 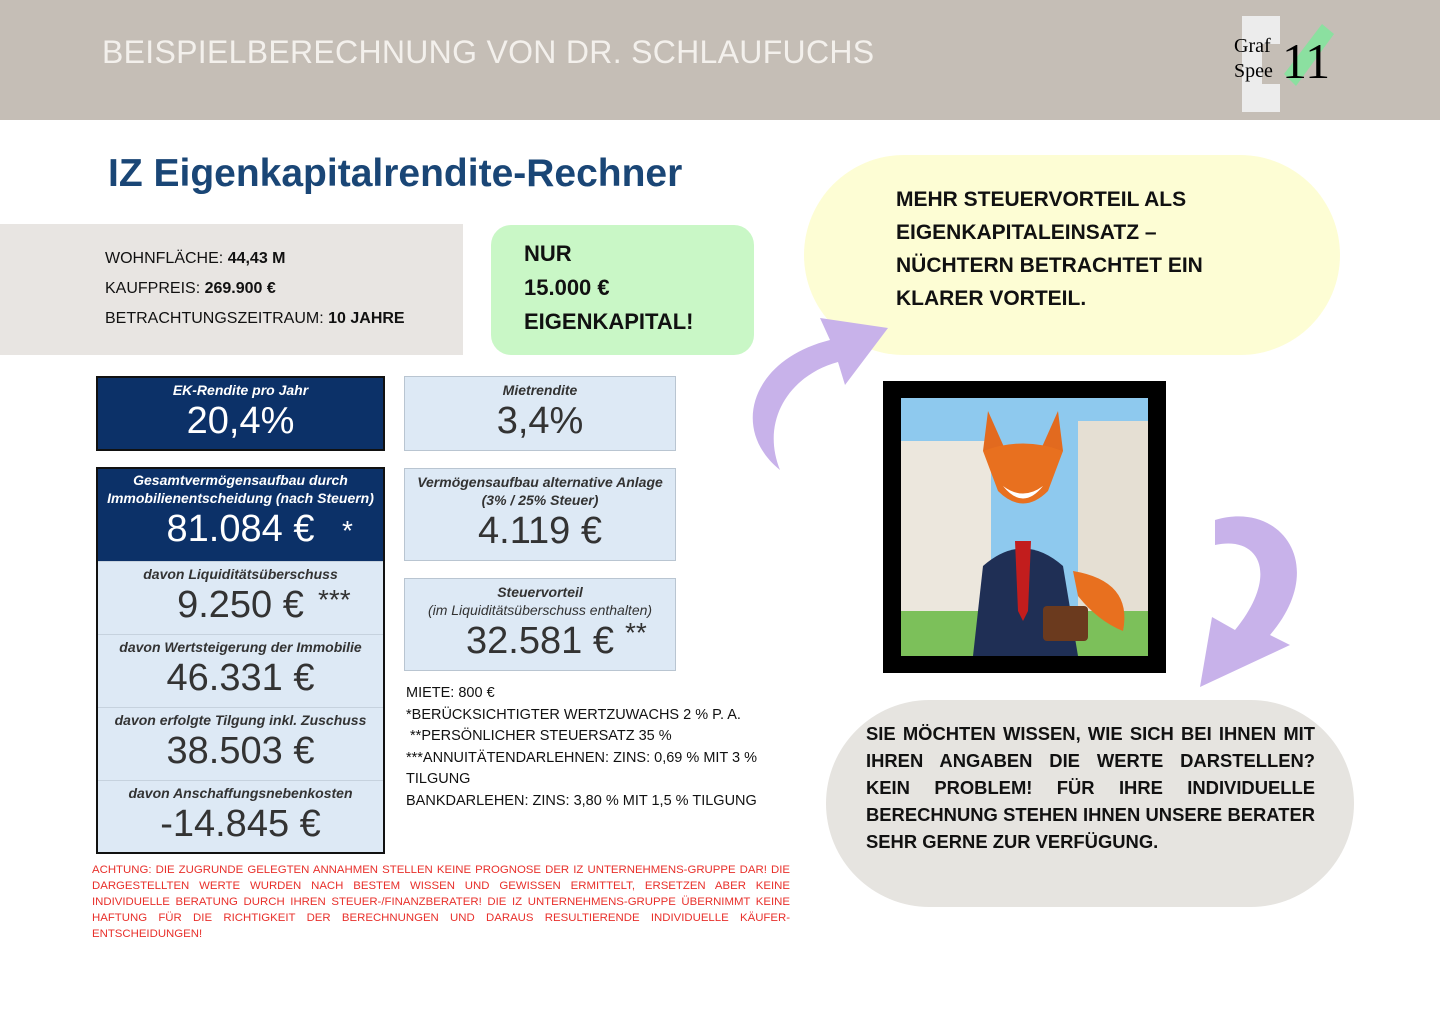 What do you see at coordinates (240, 529) in the screenshot?
I see `kpi-value: 81.084 €` at bounding box center [240, 529].